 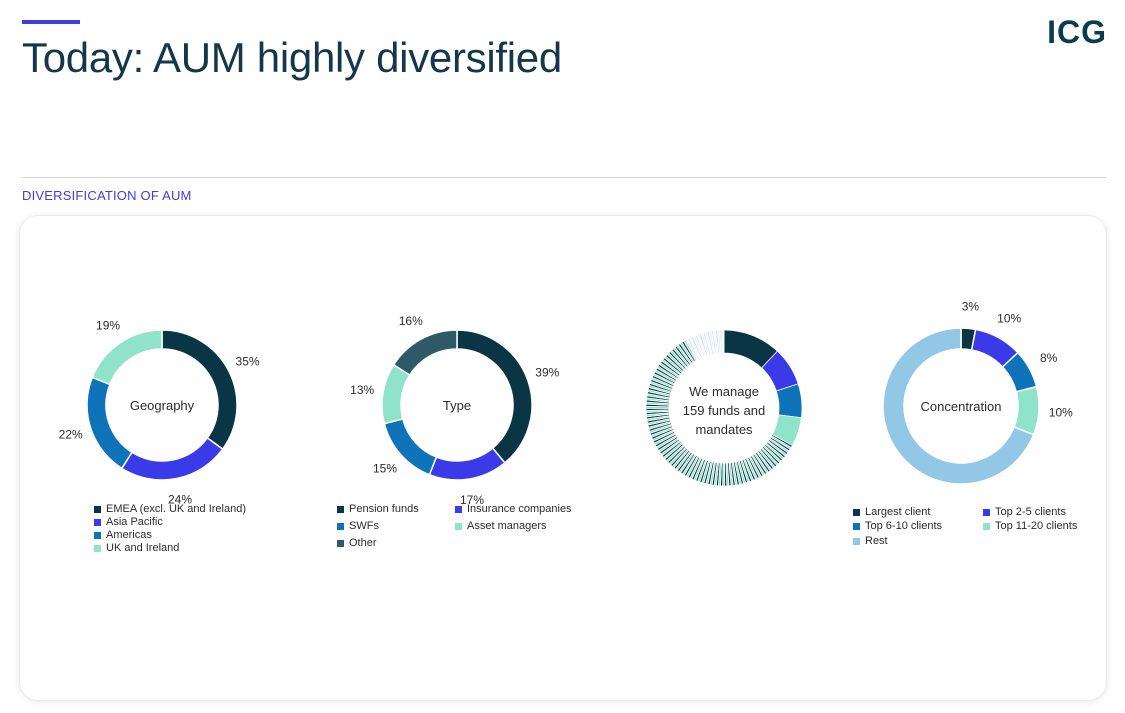 I want to click on legend-item: SWFs, so click(x=358, y=526).